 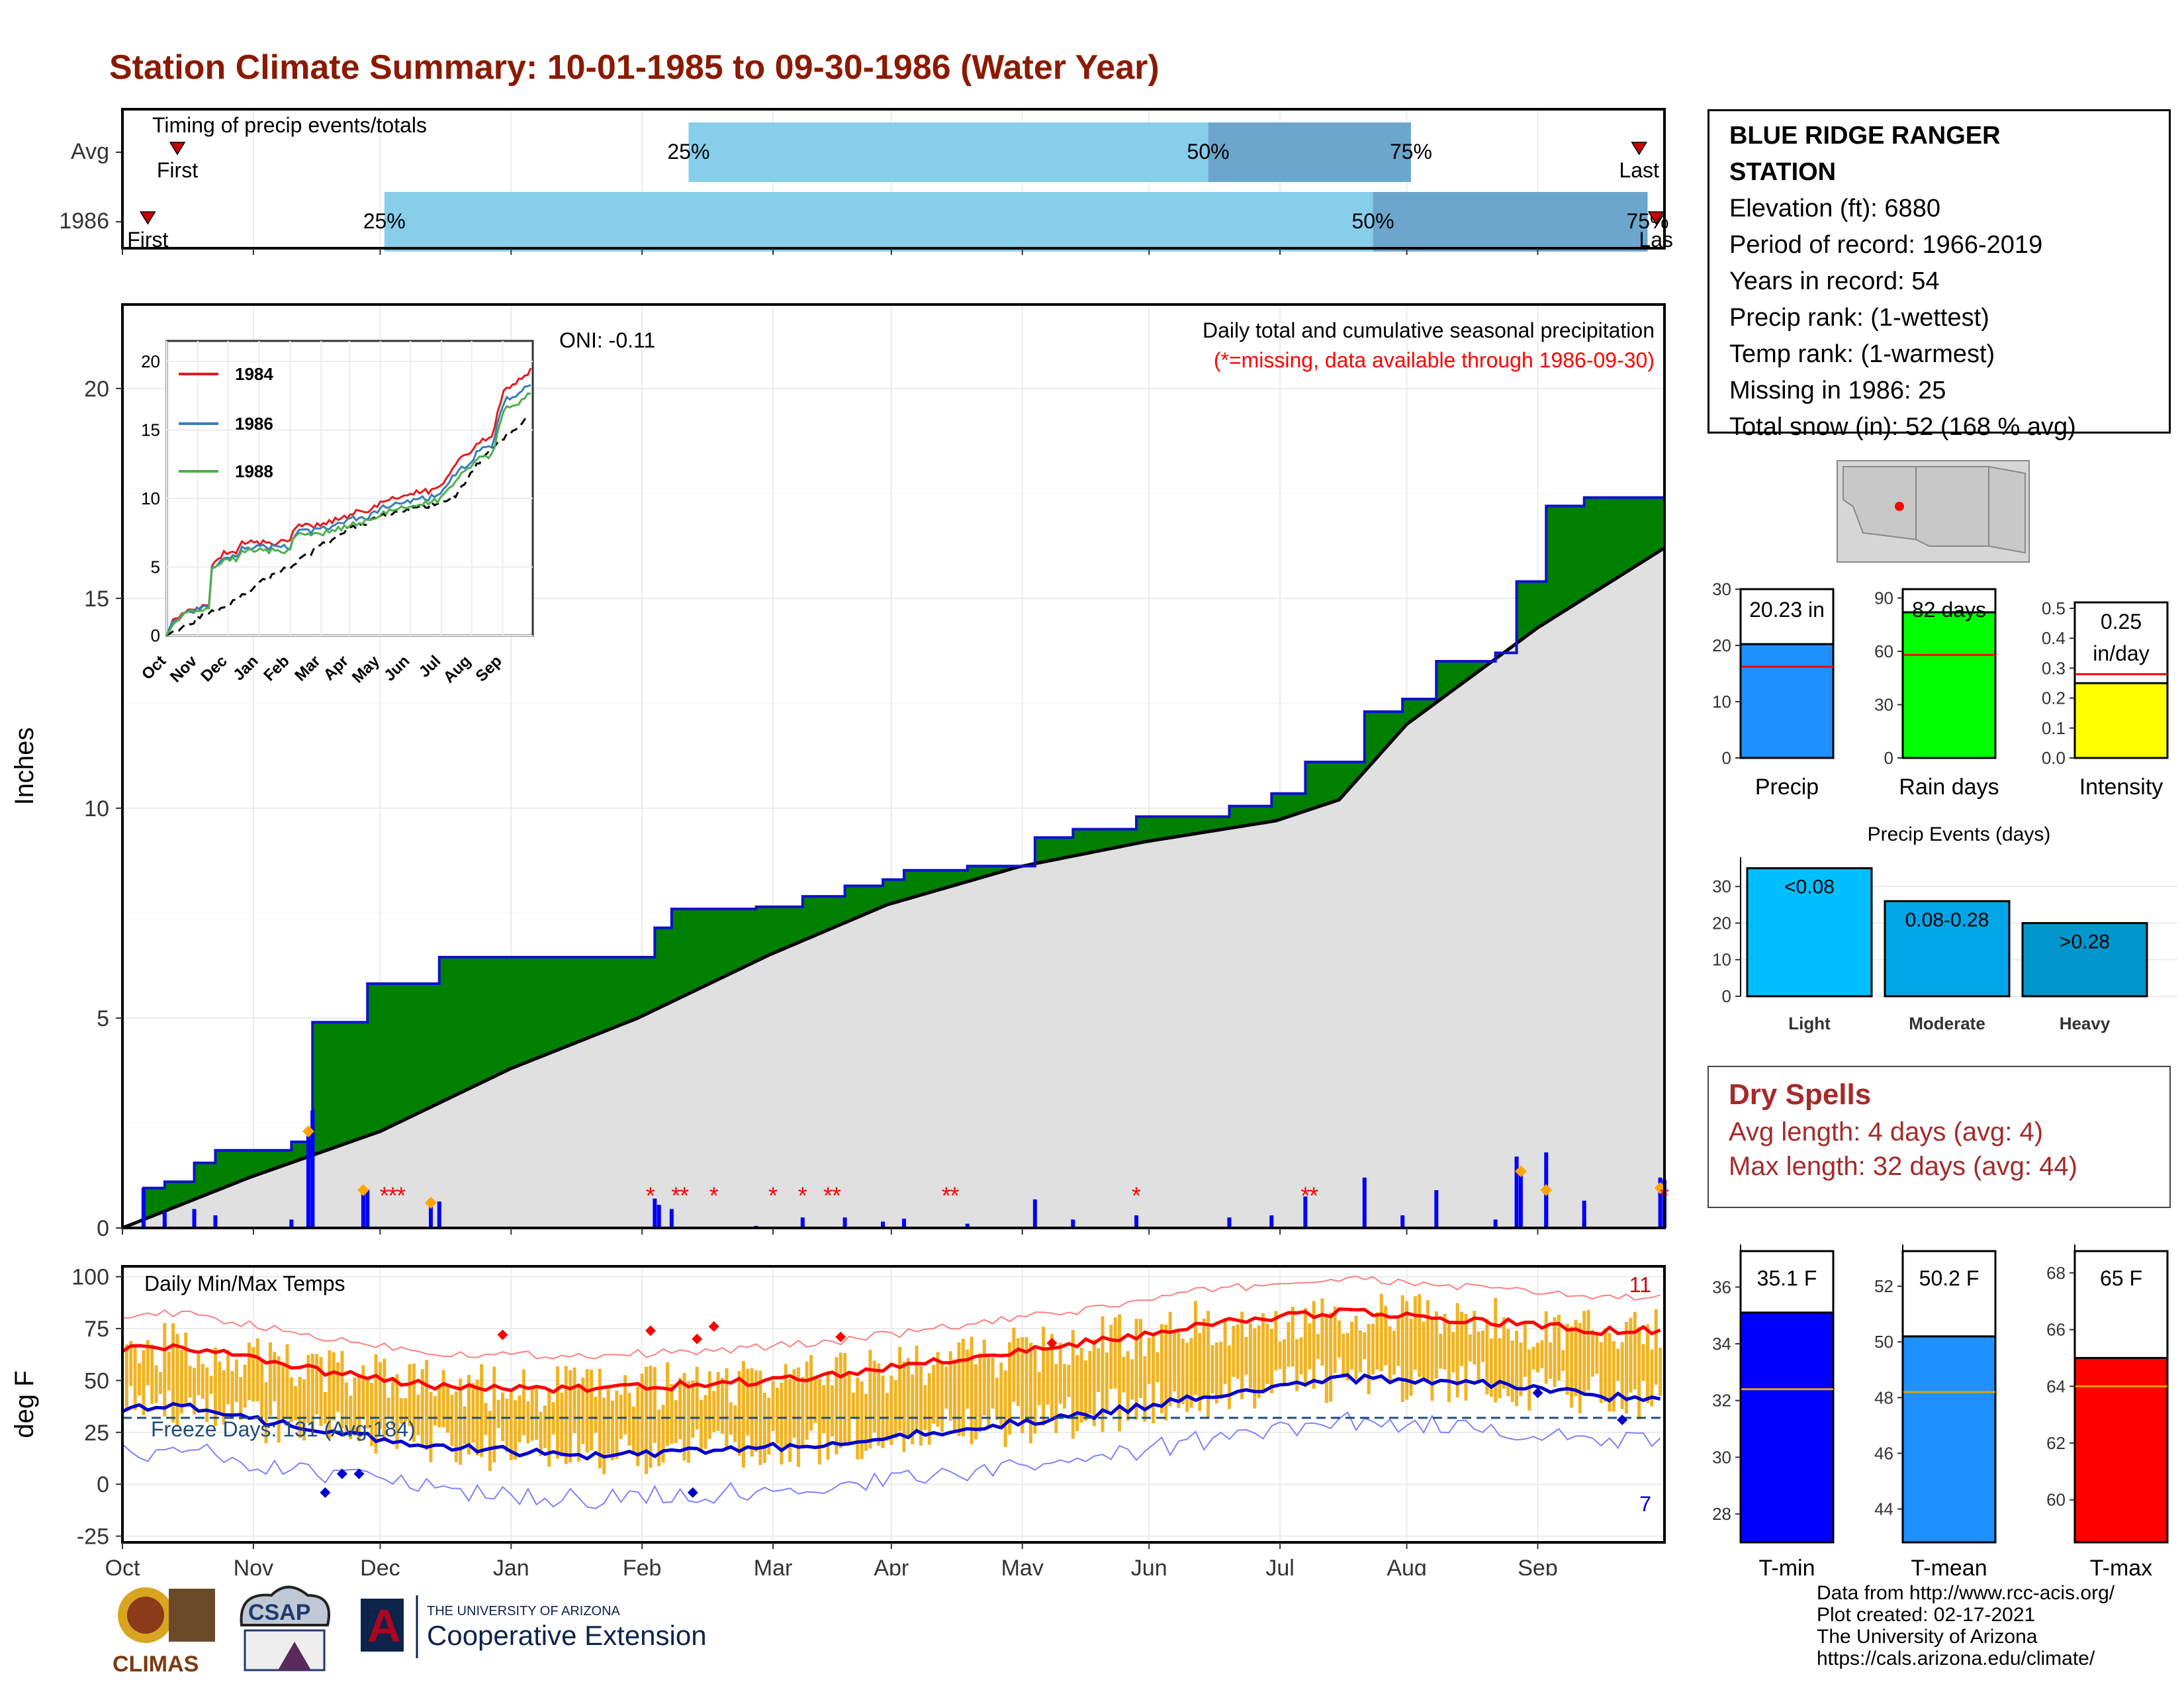 What do you see at coordinates (1721, 923) in the screenshot?
I see `events-ytick-label: 20` at bounding box center [1721, 923].